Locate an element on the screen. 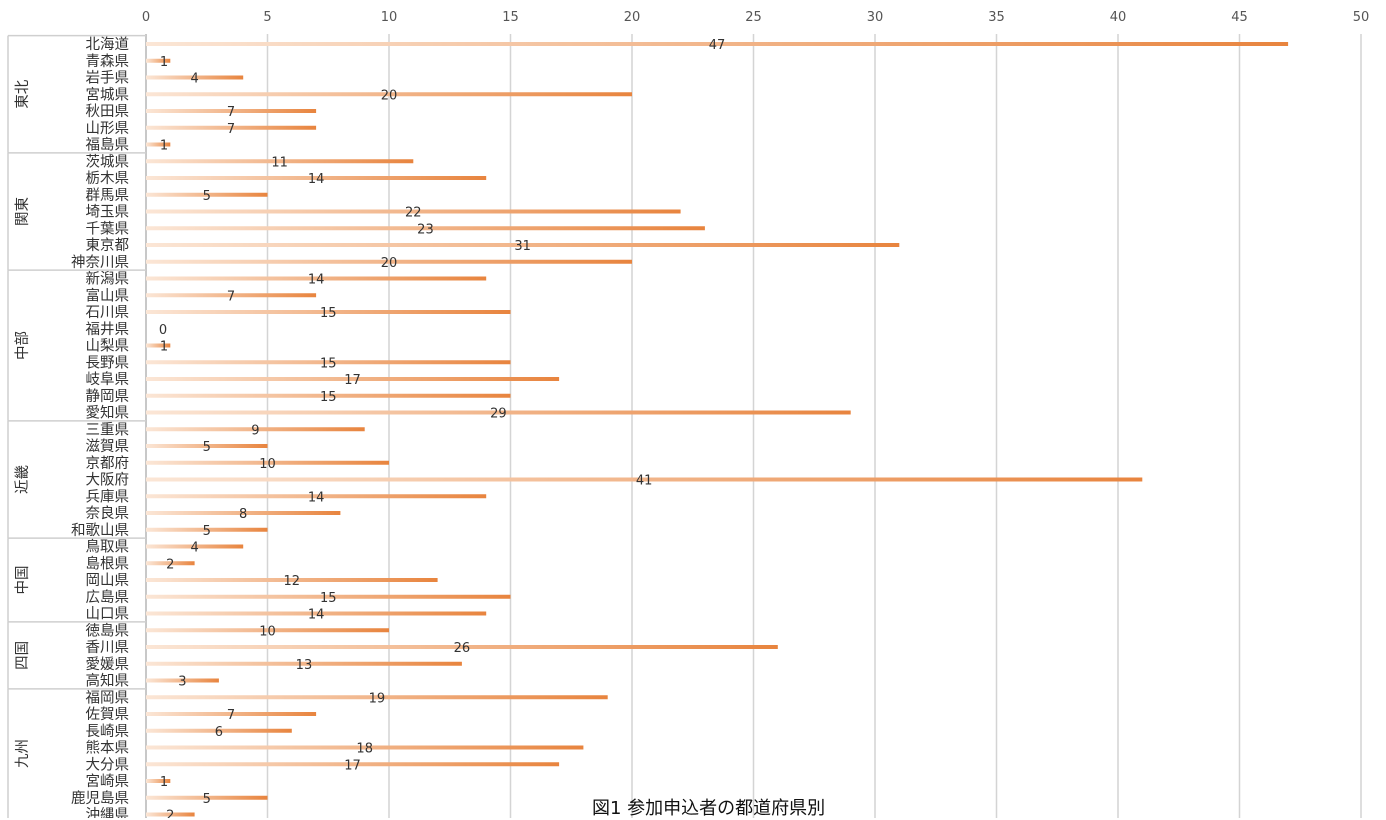 This screenshot has height=820, width=1386. category-label: 高知県 is located at coordinates (108, 681).